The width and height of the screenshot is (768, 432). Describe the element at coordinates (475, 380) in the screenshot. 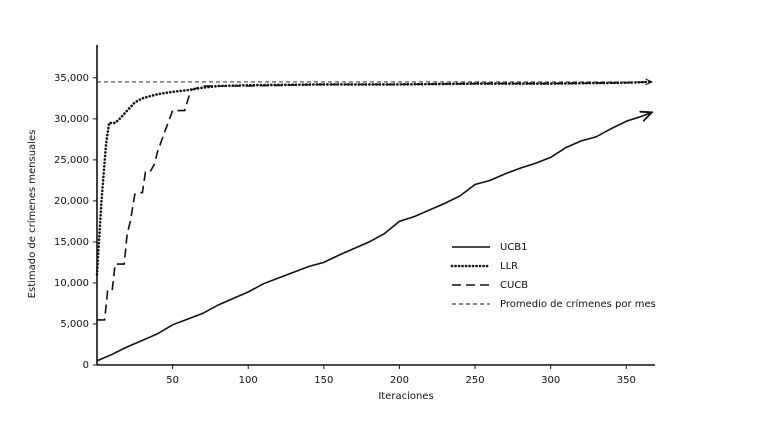

I see `x-tick-label: 250` at that location.